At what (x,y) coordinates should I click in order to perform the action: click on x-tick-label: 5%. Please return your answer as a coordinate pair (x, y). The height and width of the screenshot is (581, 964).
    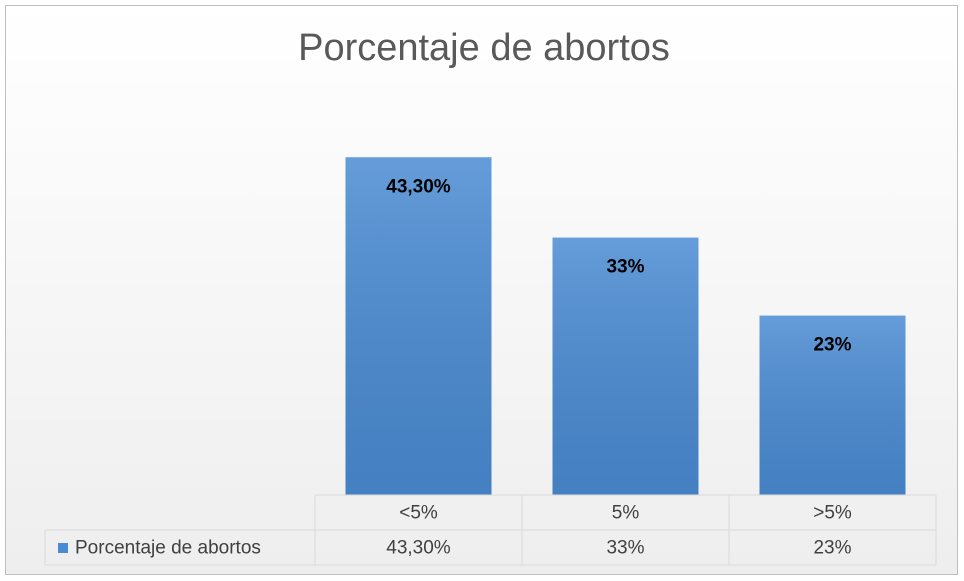
    Looking at the image, I should click on (626, 513).